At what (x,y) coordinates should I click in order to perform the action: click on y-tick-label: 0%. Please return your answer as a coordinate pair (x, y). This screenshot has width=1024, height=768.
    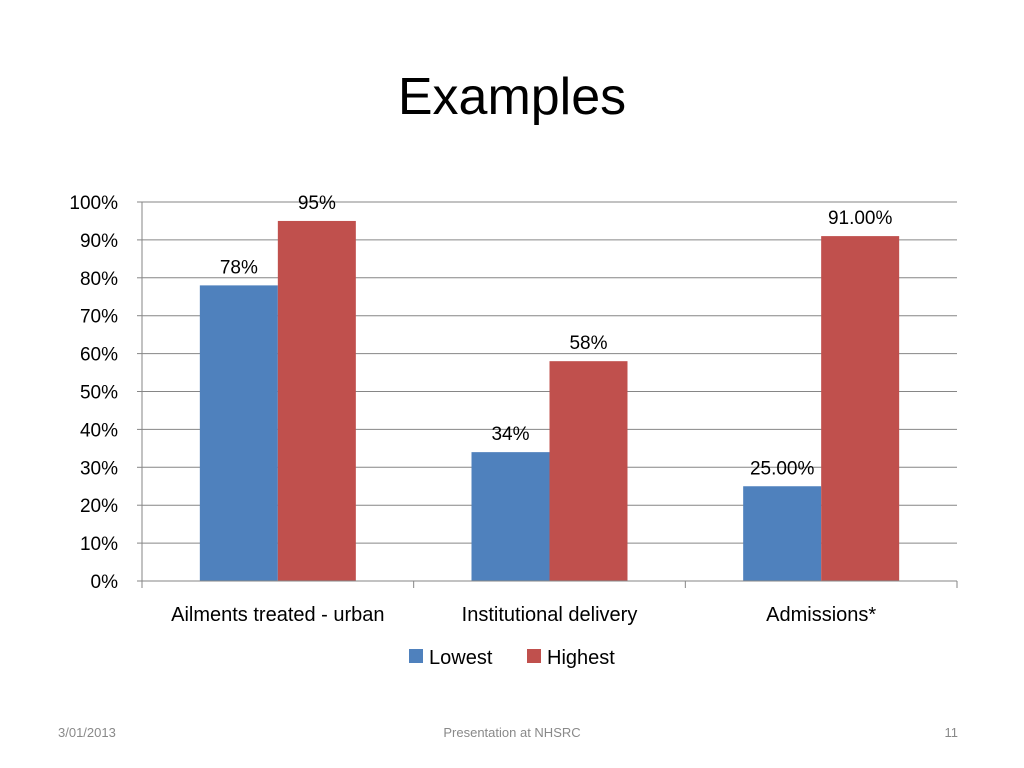
    Looking at the image, I should click on (105, 582).